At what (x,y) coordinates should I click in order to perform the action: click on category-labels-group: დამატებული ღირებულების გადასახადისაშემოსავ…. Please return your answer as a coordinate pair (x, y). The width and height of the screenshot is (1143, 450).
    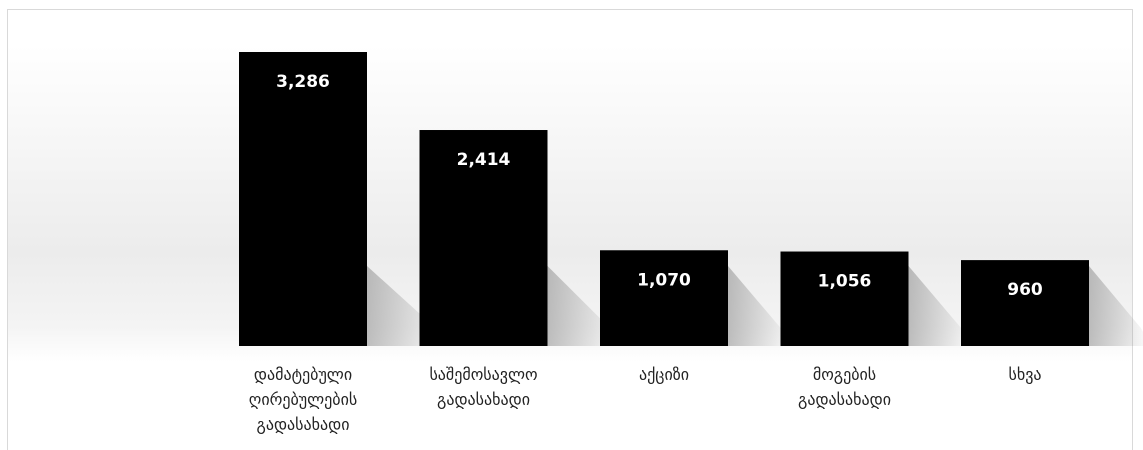
    Looking at the image, I should click on (645, 399).